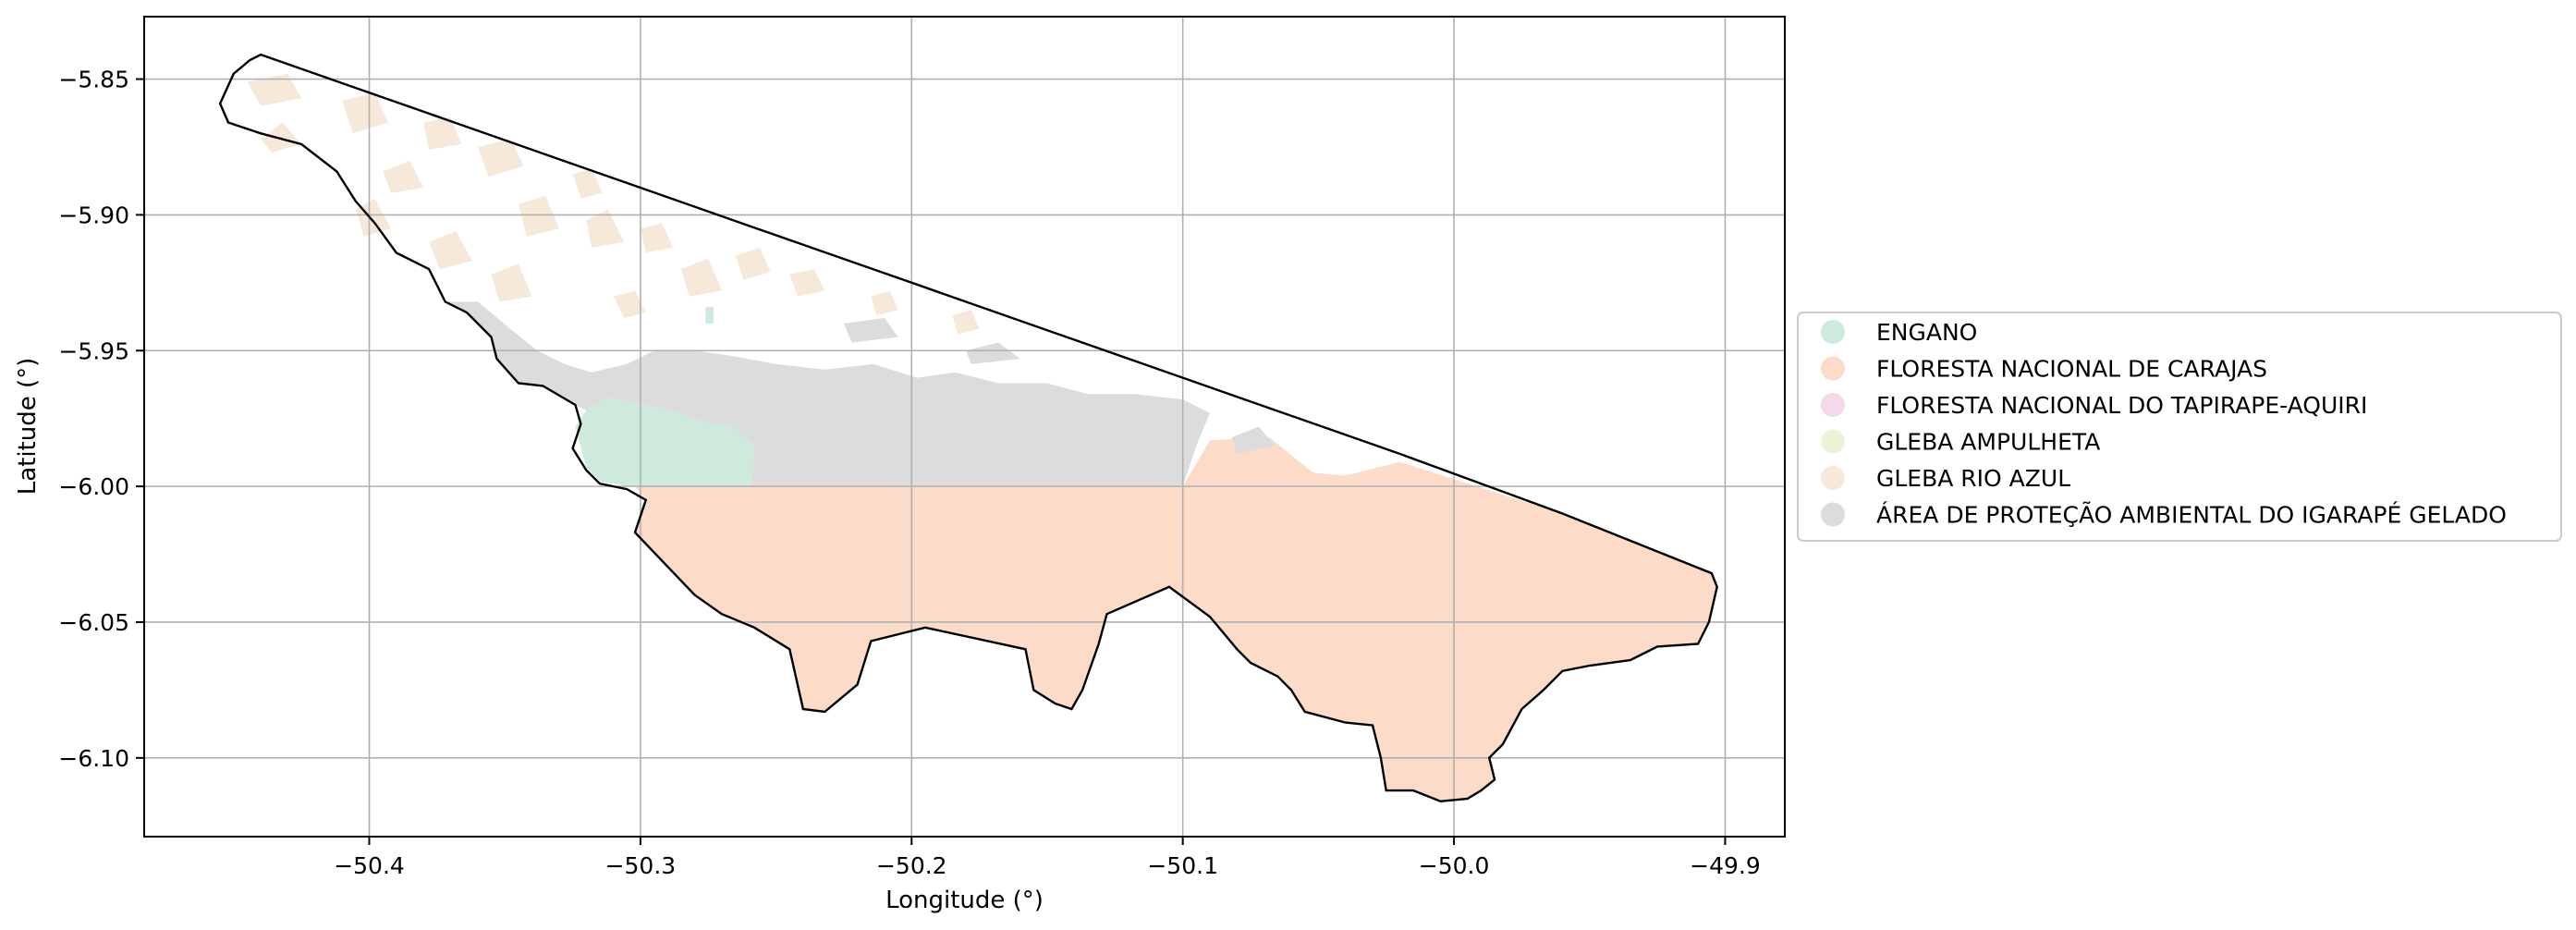 This screenshot has width=2576, height=930. What do you see at coordinates (101, 420) in the screenshot?
I see `y-axis-ticks: −5.85 −5.90 −5.95 −6.00 −6.05 −6.10` at bounding box center [101, 420].